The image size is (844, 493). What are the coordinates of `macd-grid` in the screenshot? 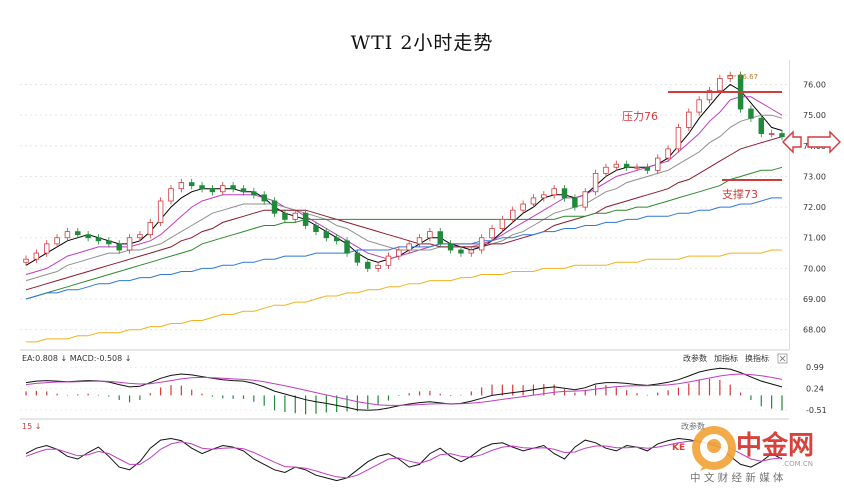 It's located at (404, 388).